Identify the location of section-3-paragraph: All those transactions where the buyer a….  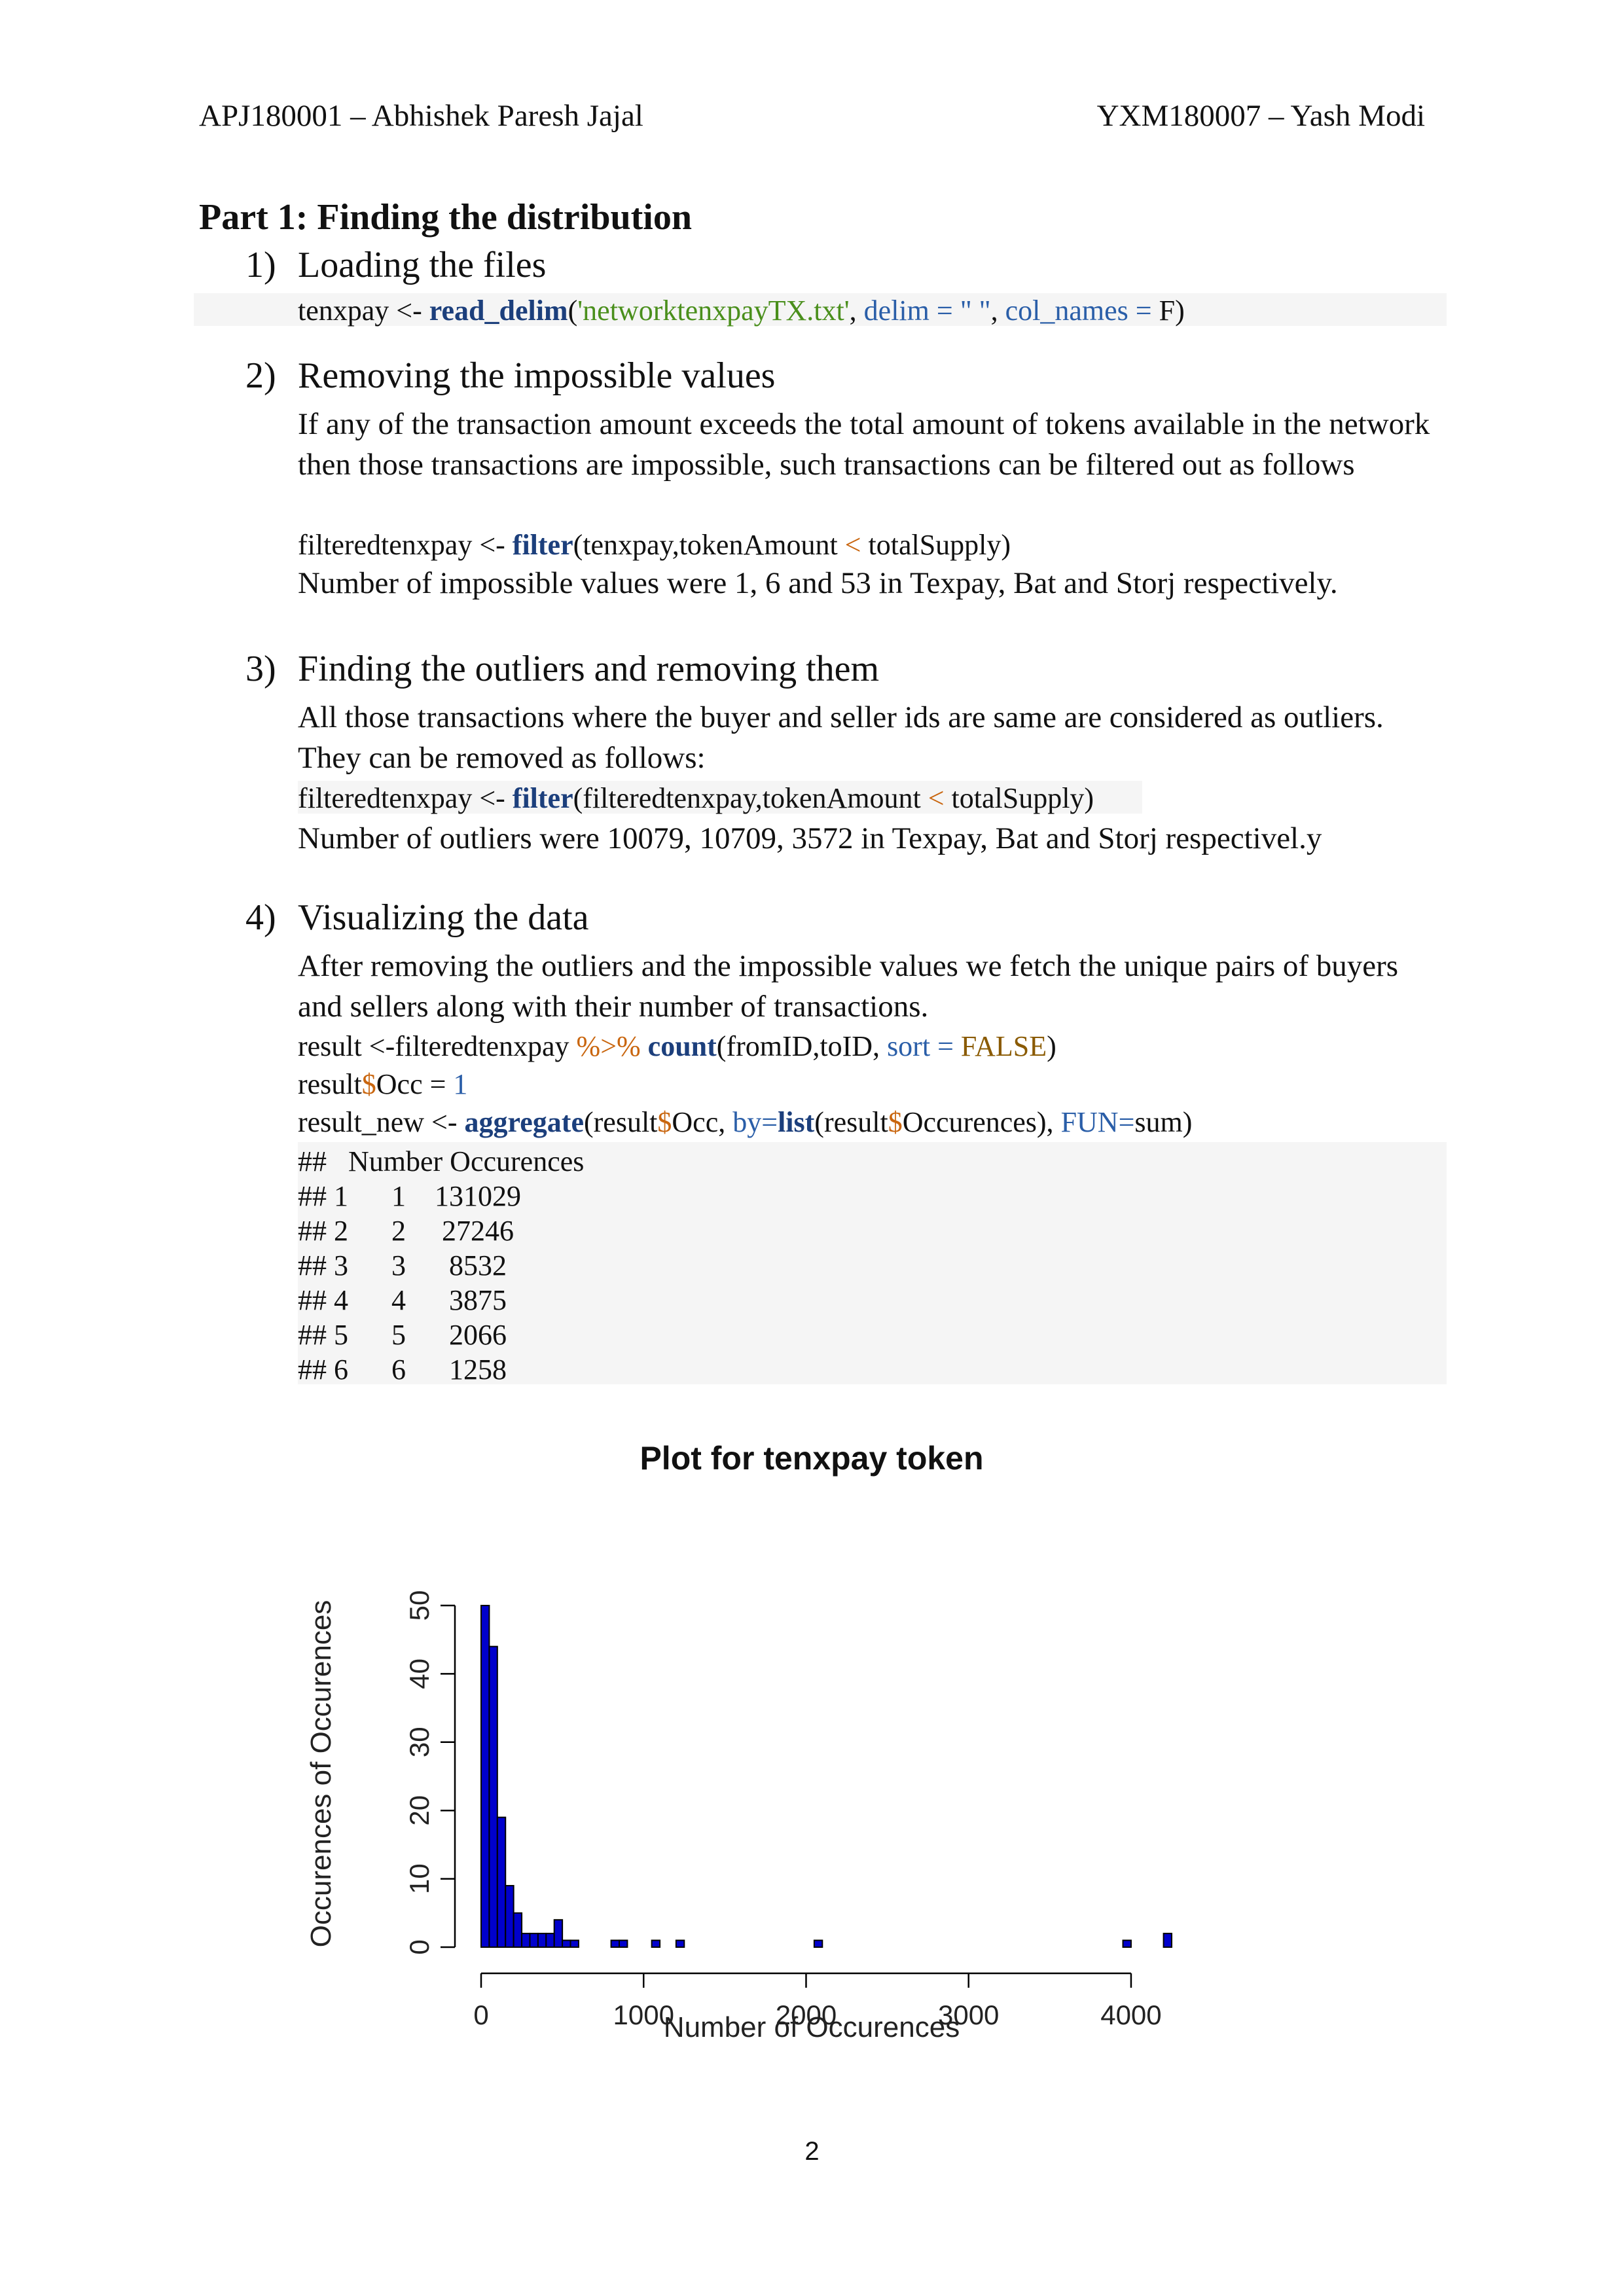
(841, 737).